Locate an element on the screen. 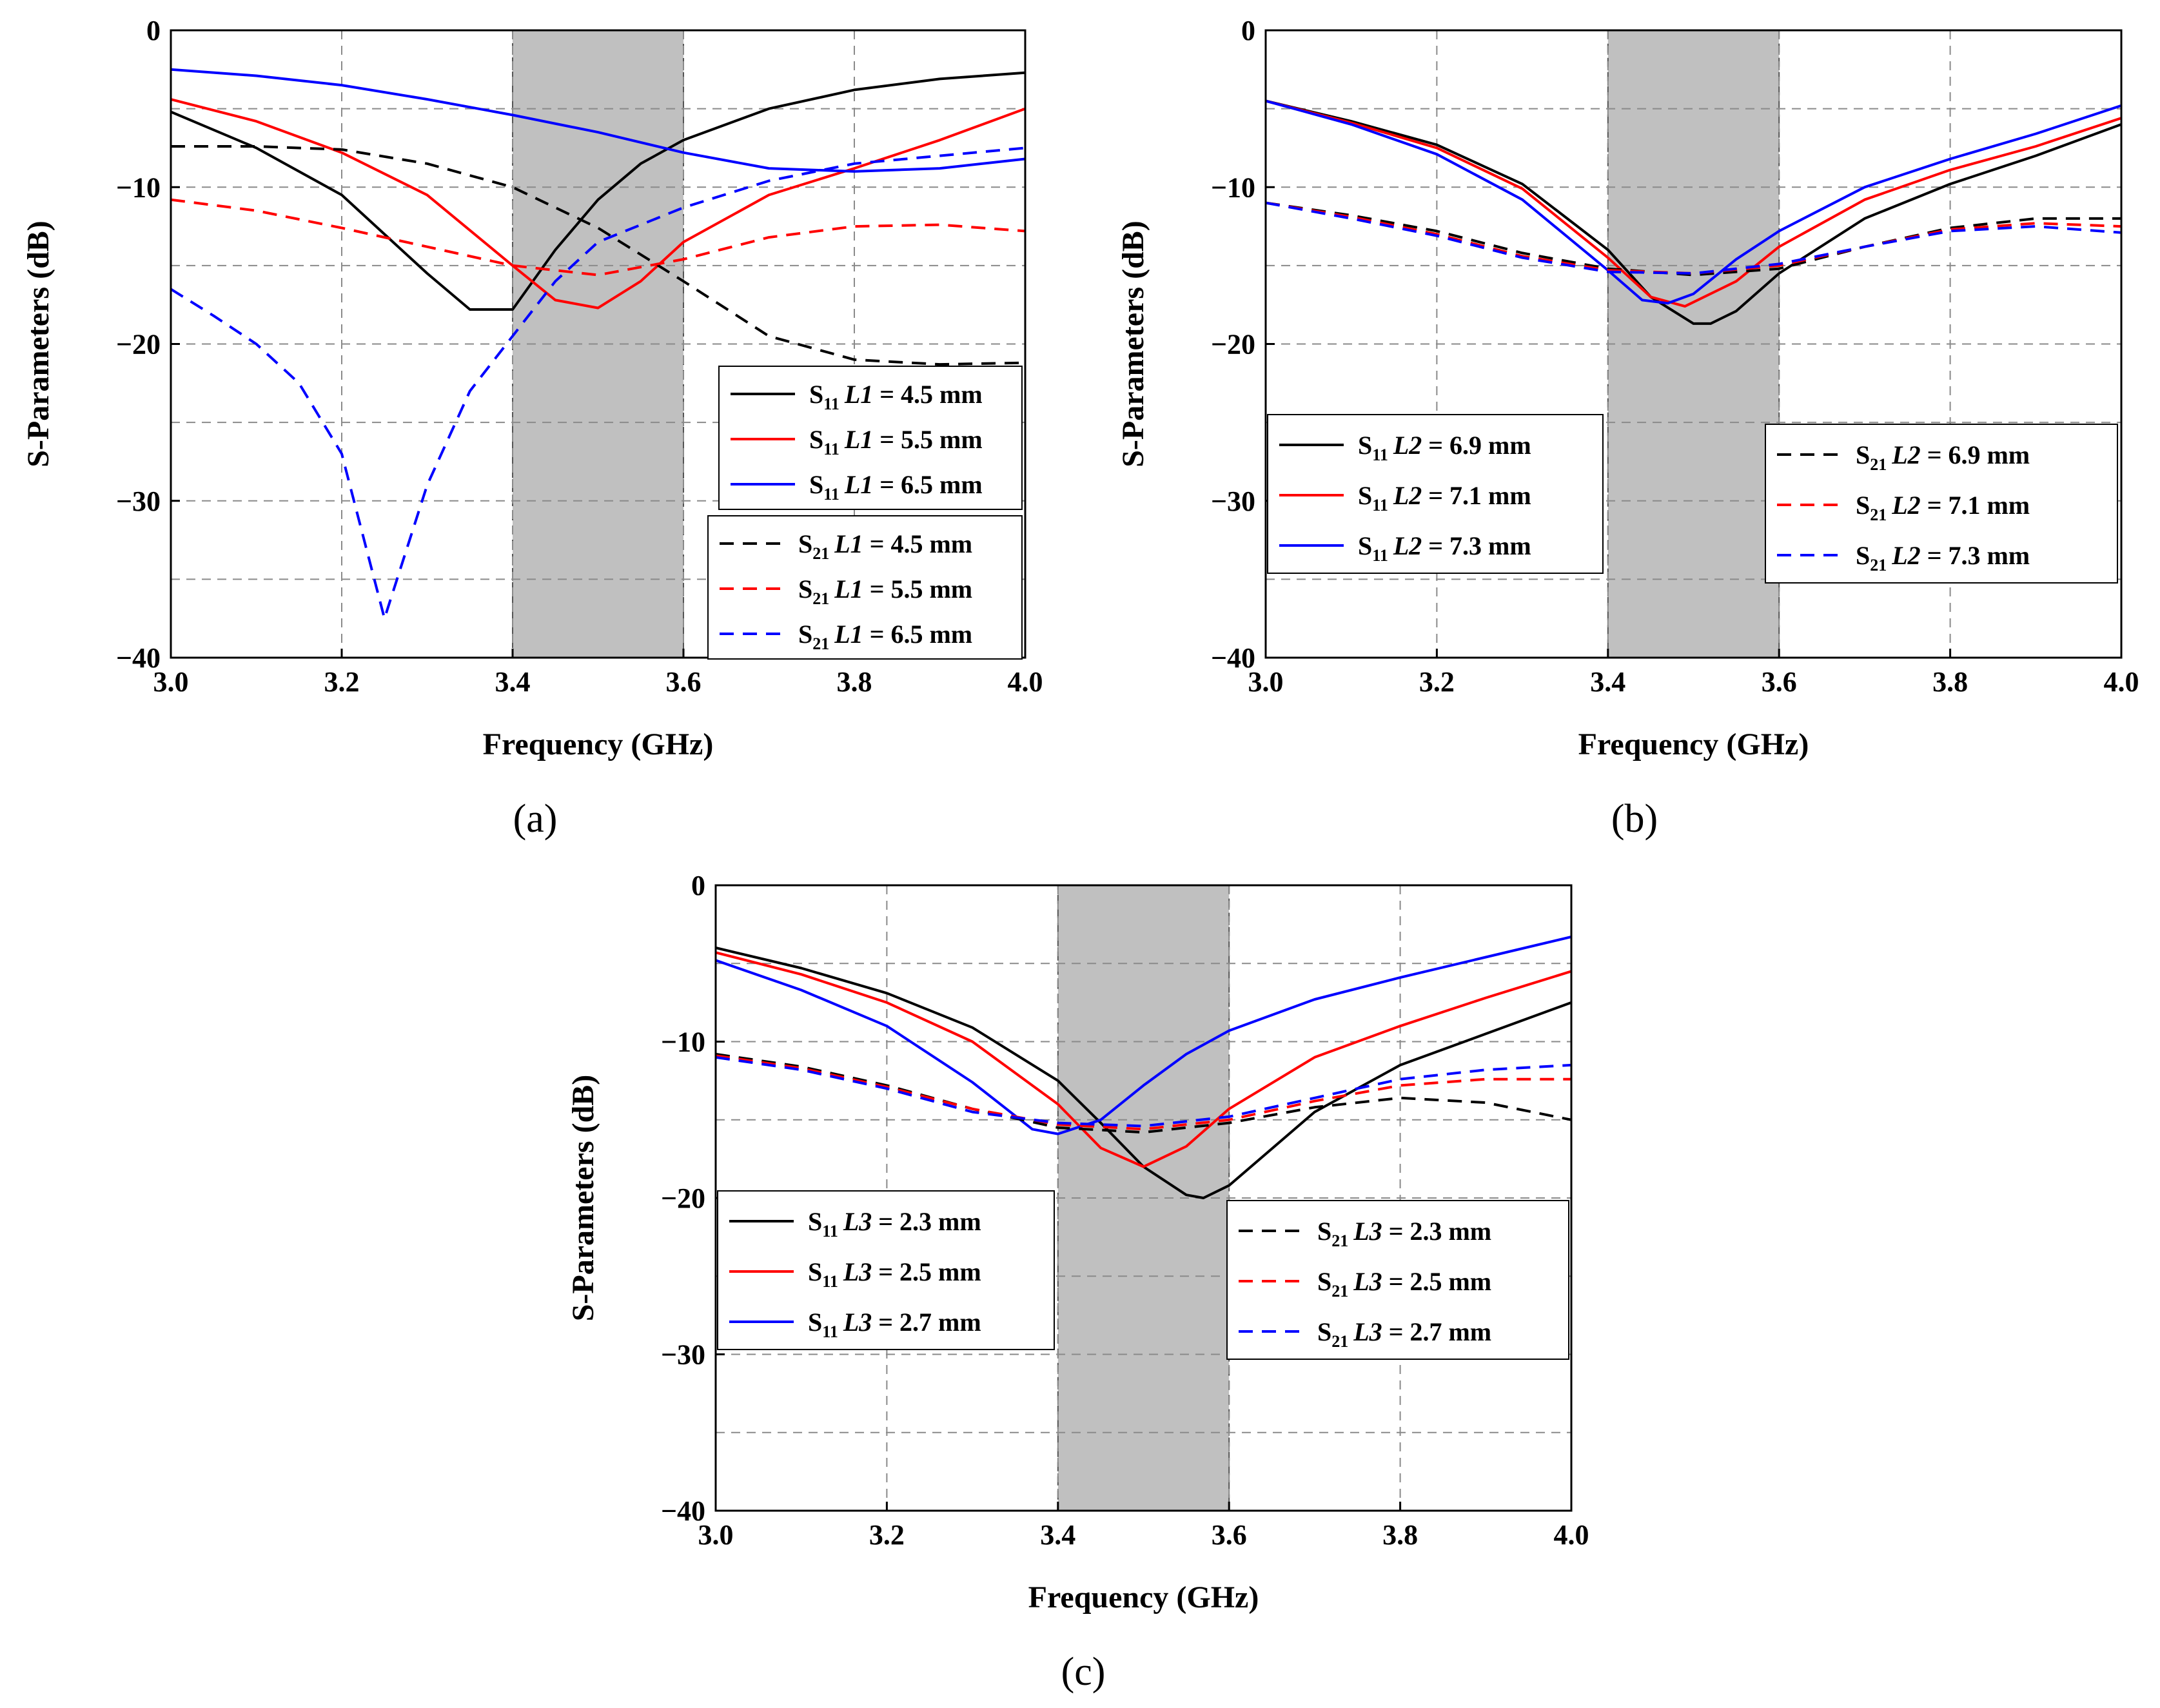 This screenshot has width=2160, height=1708. legend-label: S11 L3 = 2.5 mm is located at coordinates (894, 1274).